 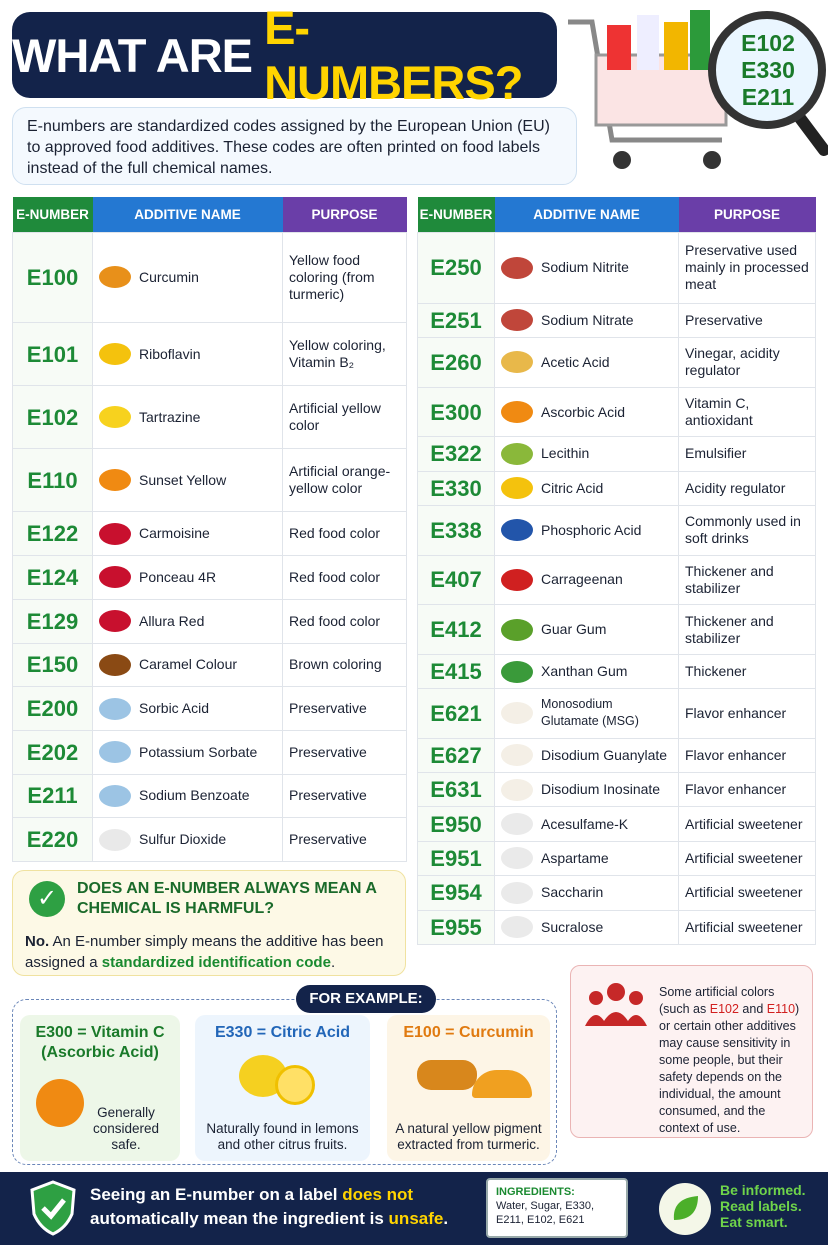 I want to click on slogan-line: Read labels., so click(x=761, y=1206).